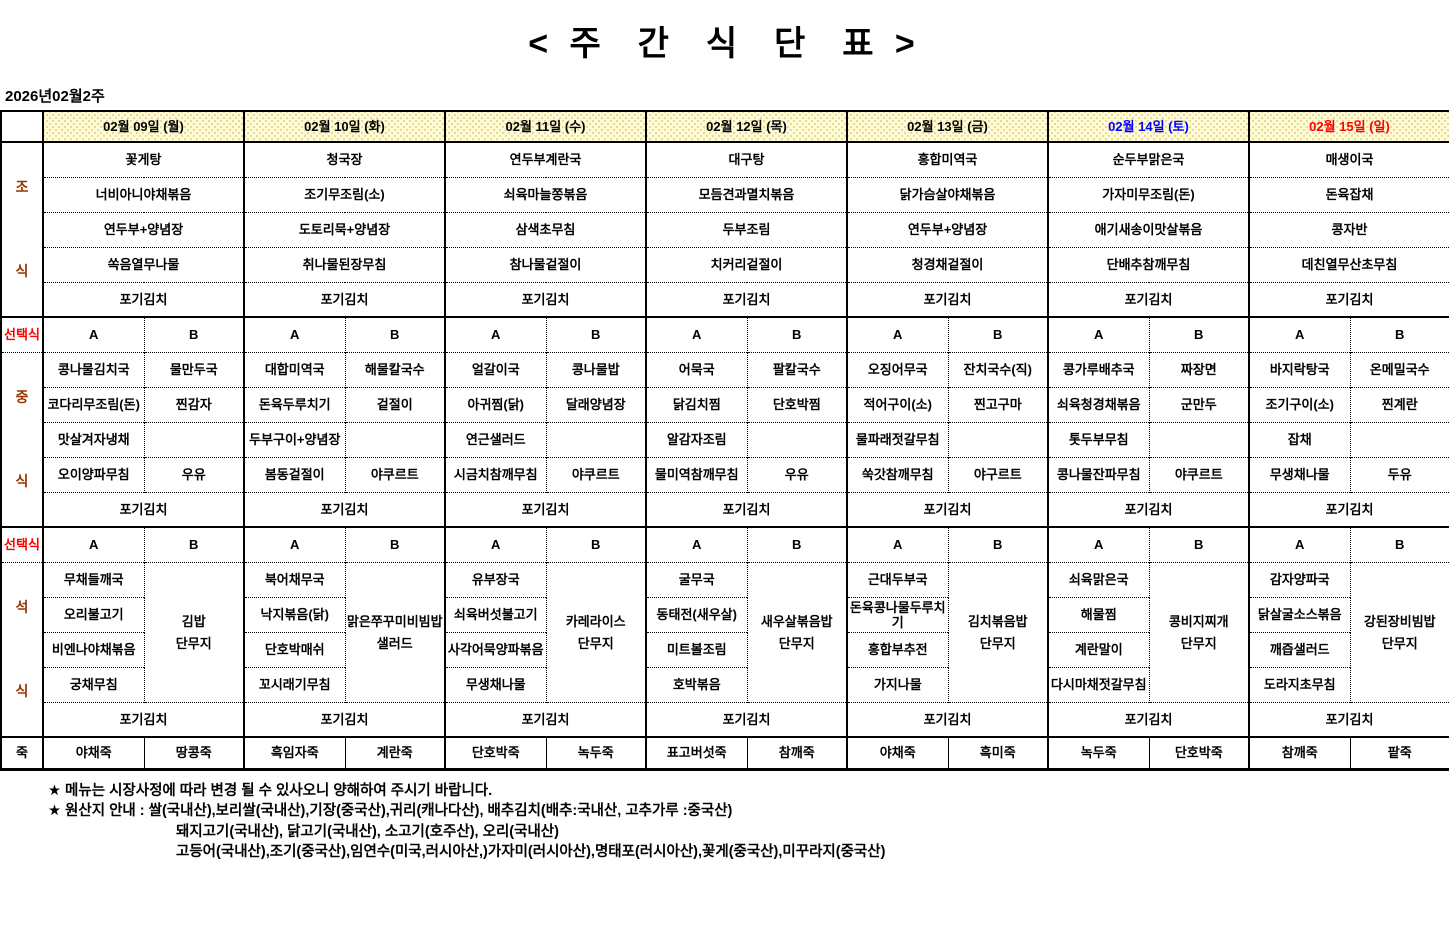 This screenshot has height=932, width=1449. What do you see at coordinates (947, 264) in the screenshot?
I see `menu-cell-breakfast-fri: 청경채겉절이` at bounding box center [947, 264].